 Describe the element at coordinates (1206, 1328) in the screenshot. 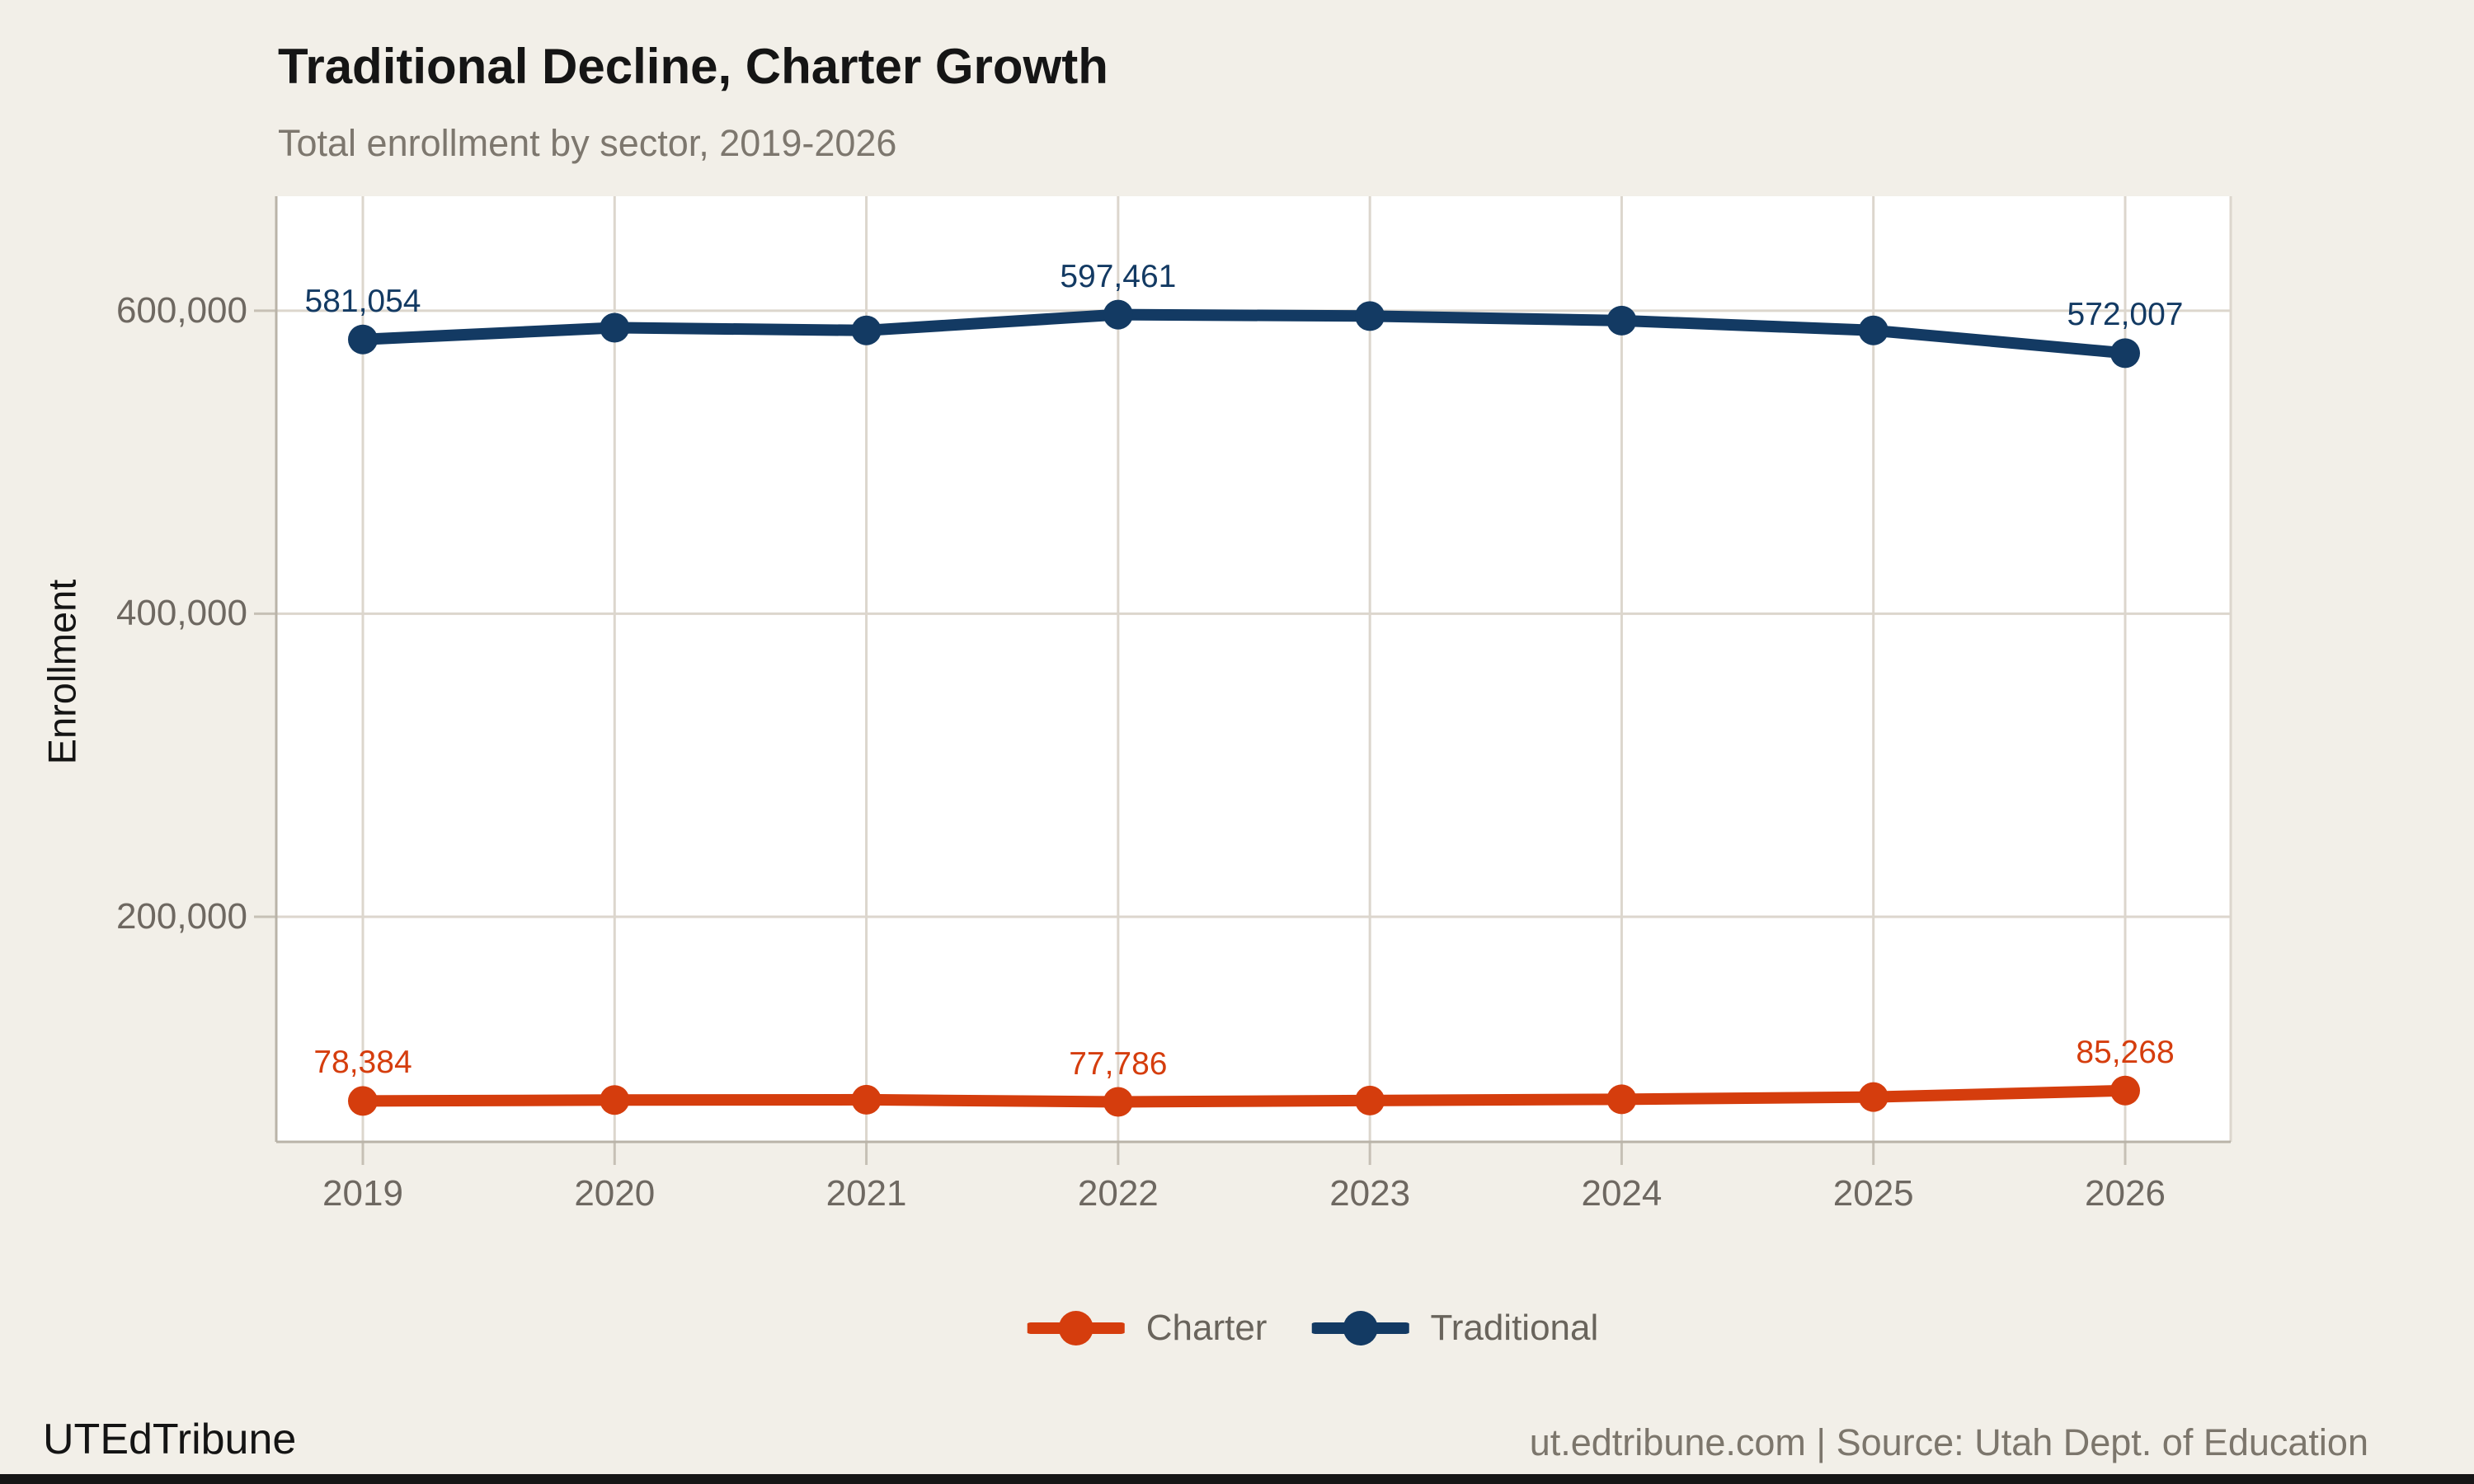

I see `legend-label-charter: Charter` at that location.